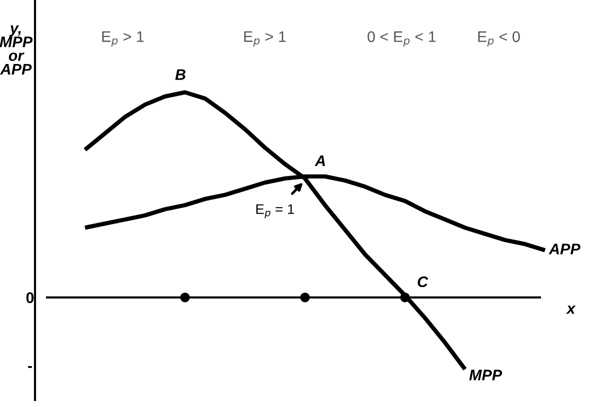  Describe the element at coordinates (30, 298) in the screenshot. I see `text: 0` at that location.